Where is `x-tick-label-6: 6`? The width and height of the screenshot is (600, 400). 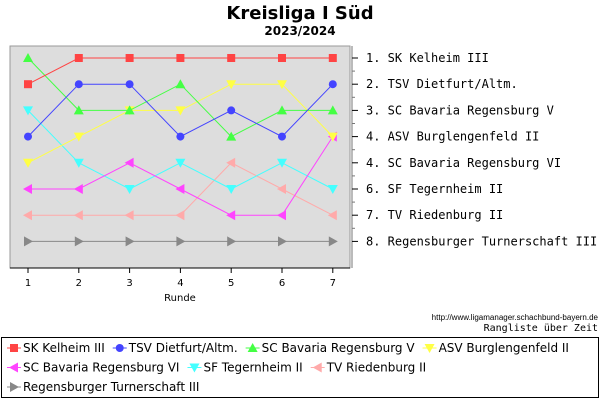
x-tick-label-6: 6 is located at coordinates (282, 283).